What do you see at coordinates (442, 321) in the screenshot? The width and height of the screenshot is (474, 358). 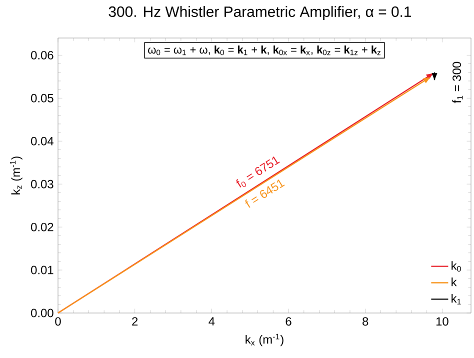 I see `x-tick-label: 10` at bounding box center [442, 321].